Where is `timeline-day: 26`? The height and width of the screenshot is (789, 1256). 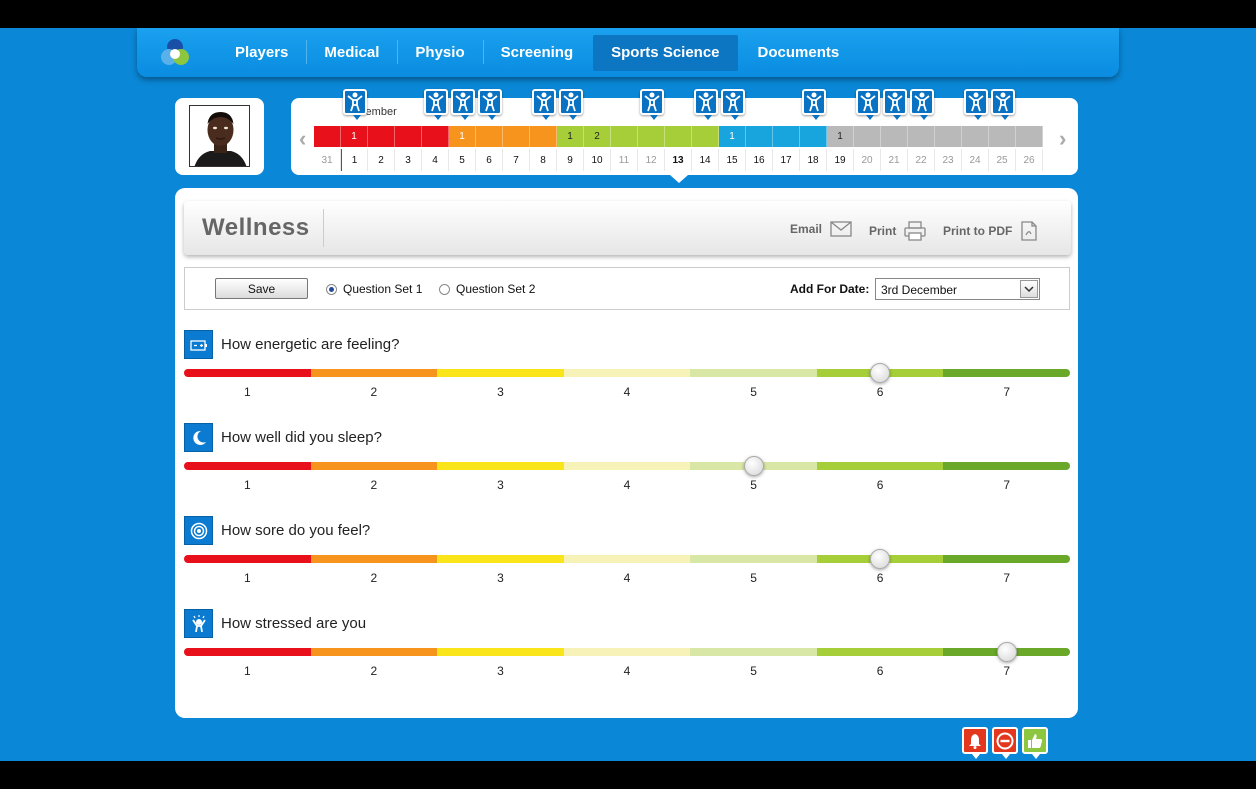 timeline-day: 26 is located at coordinates (1029, 160).